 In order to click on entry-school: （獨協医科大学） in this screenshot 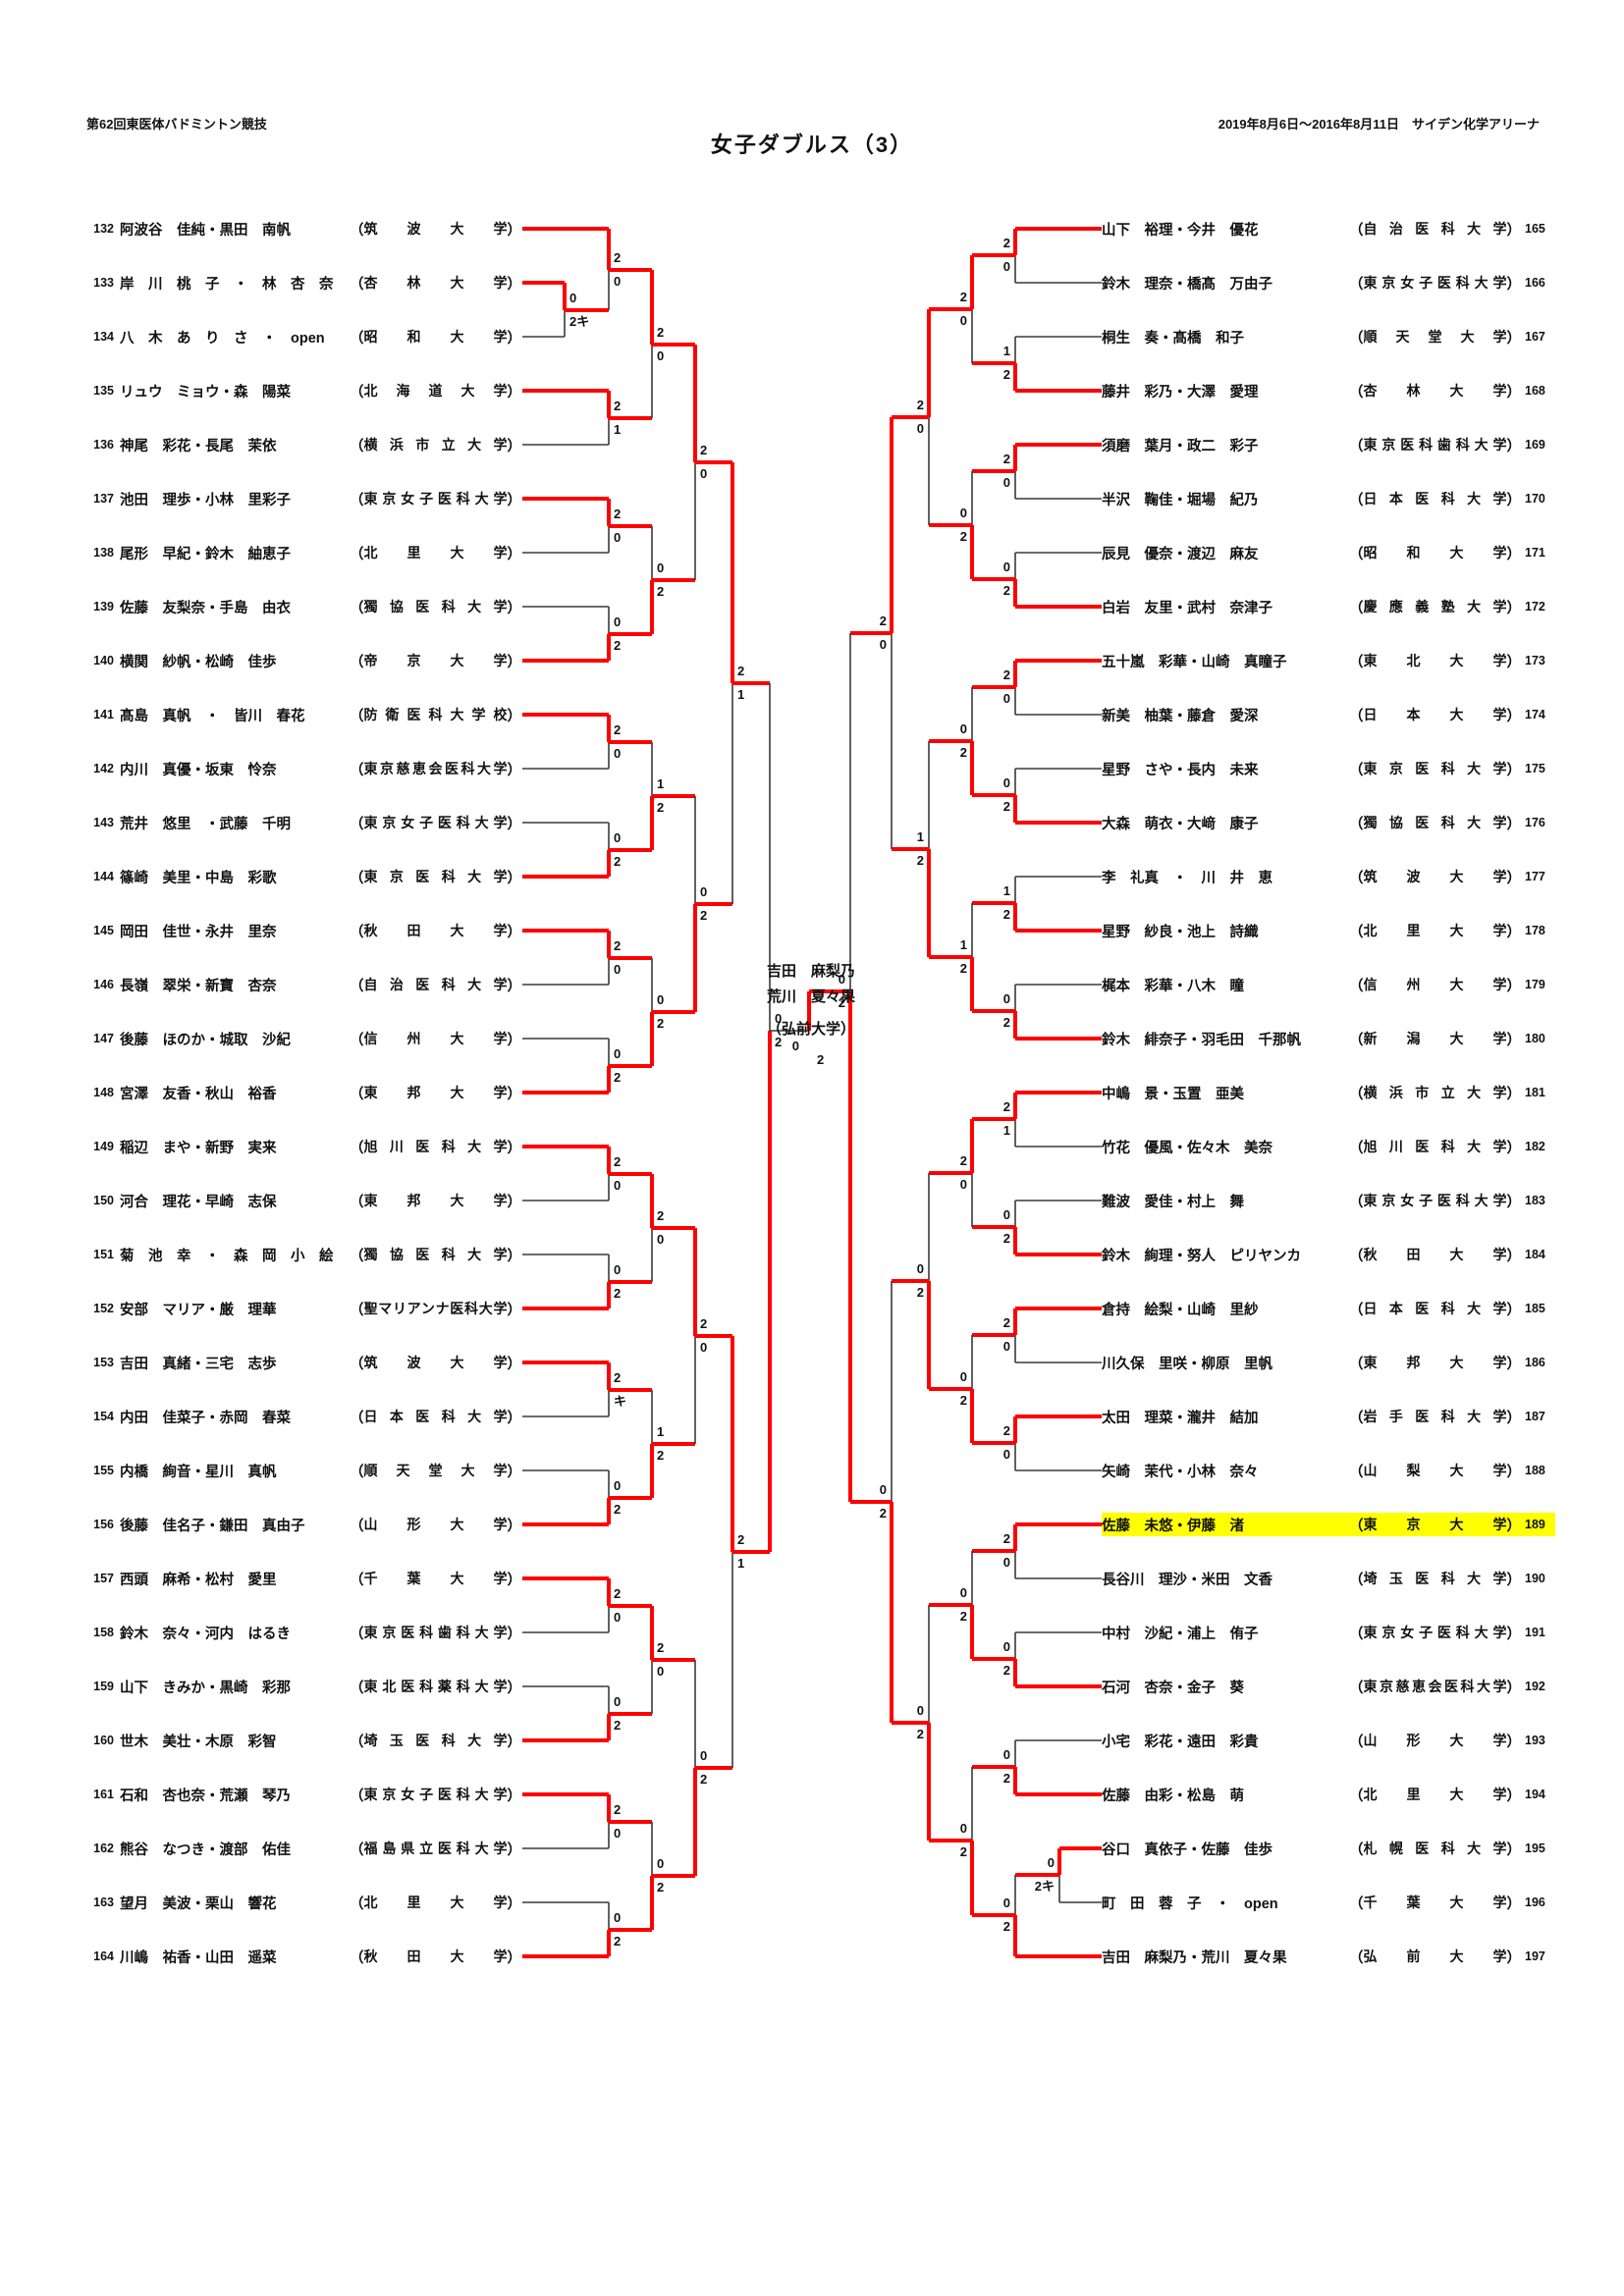, I will do `click(435, 1255)`.